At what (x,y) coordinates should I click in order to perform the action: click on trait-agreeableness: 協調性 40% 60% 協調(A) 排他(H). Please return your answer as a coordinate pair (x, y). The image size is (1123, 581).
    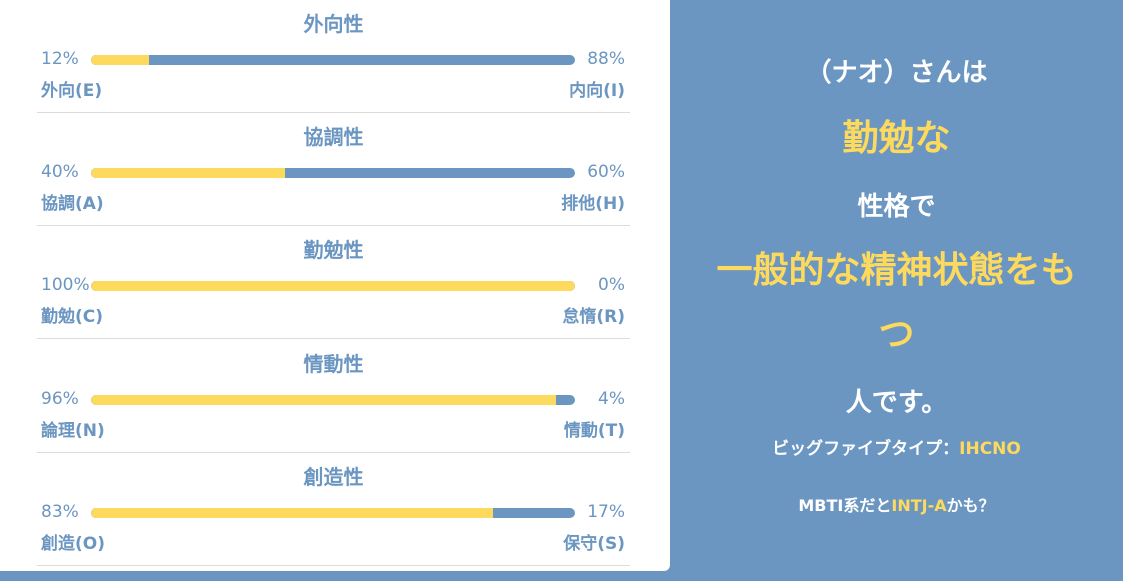
    Looking at the image, I should click on (333, 169).